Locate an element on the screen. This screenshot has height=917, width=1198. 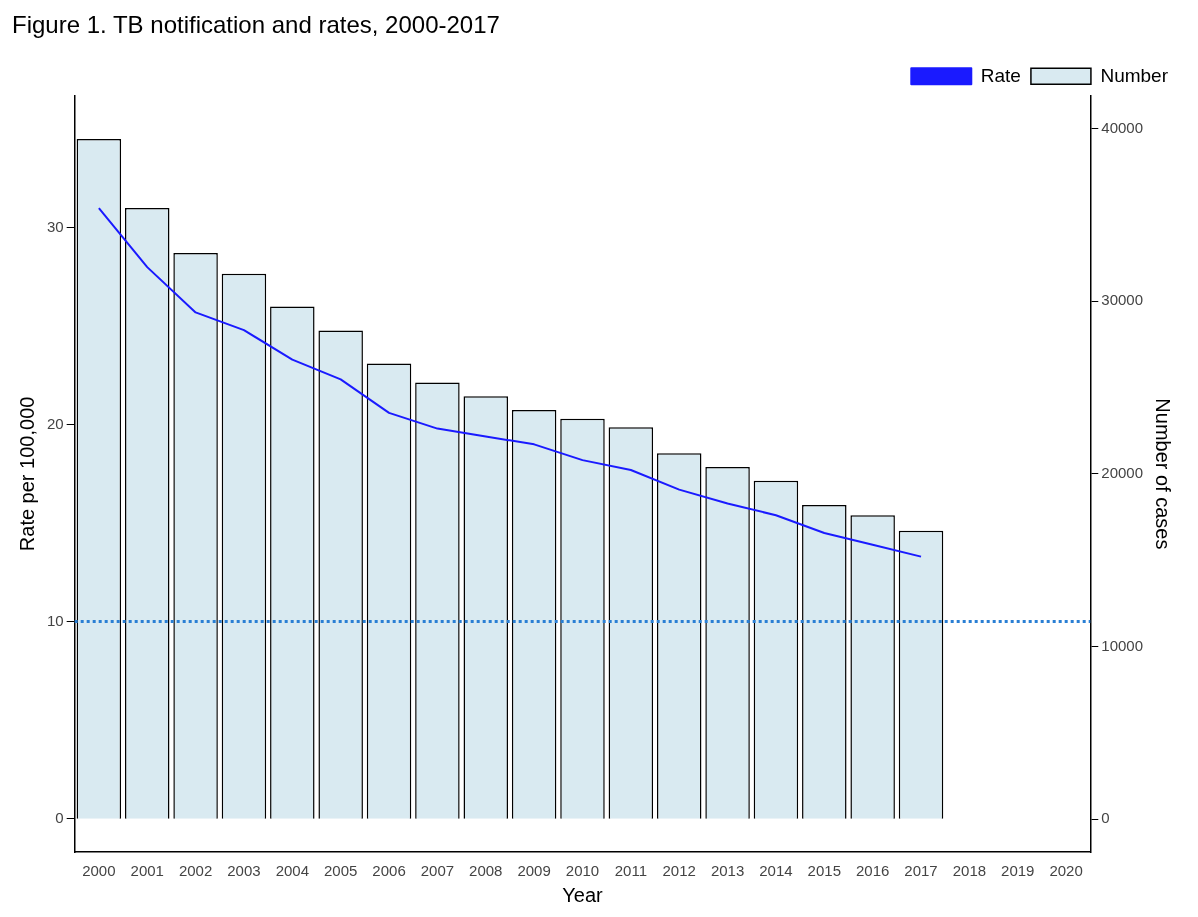
x-tick-label: 2002 is located at coordinates (195, 871).